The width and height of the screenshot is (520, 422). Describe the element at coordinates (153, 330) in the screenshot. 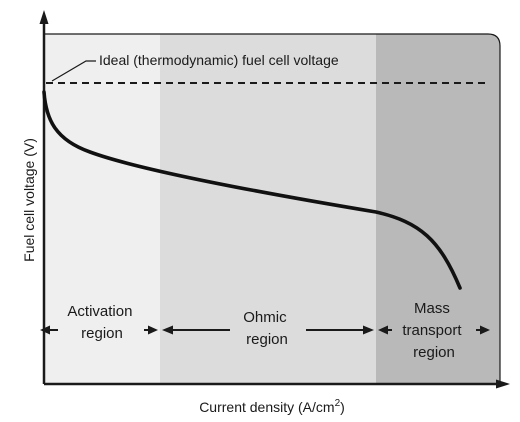

I see `activation-right-arrowhead` at that location.